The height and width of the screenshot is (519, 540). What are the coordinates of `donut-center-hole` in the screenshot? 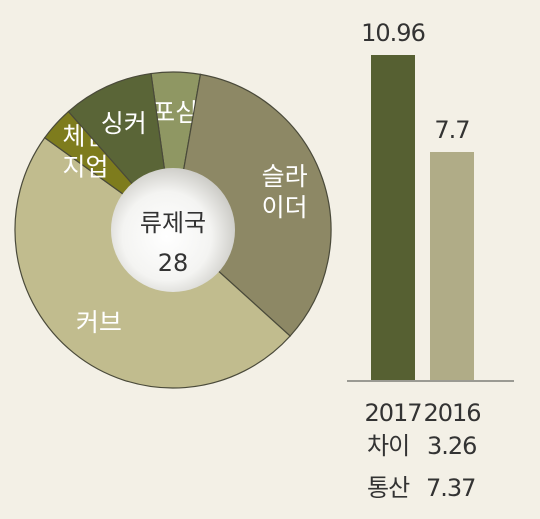 It's located at (173, 230).